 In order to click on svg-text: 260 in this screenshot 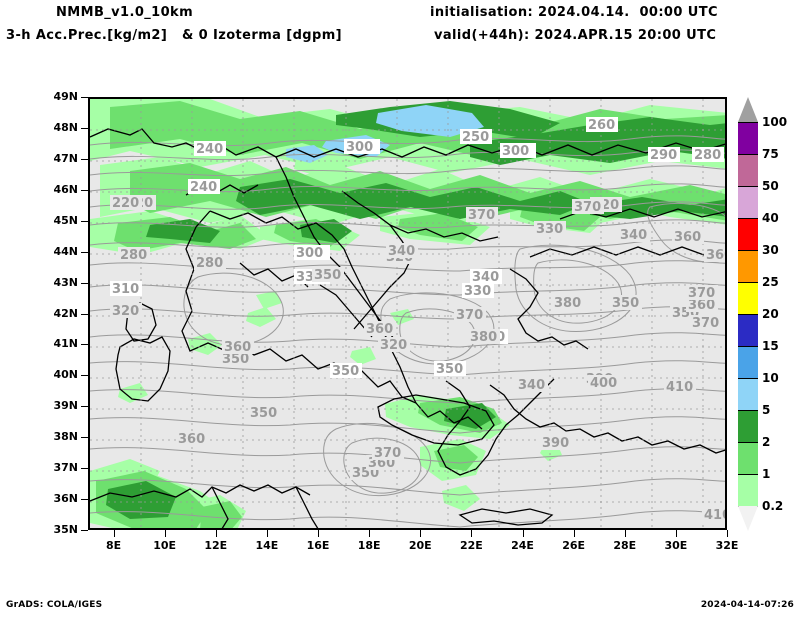, I will do `click(601, 125)`.